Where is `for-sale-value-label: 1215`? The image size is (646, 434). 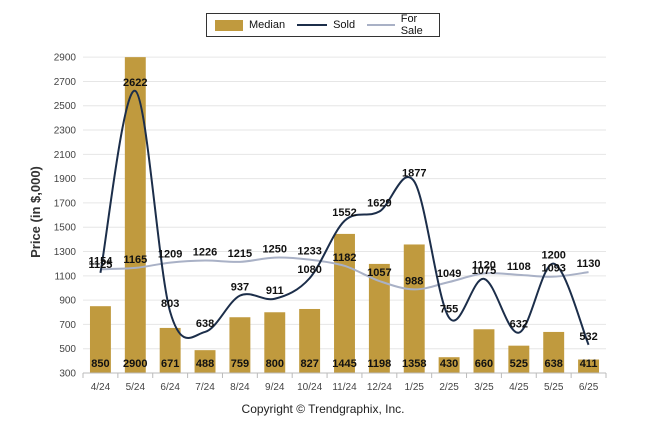
for-sale-value-label: 1215 is located at coordinates (240, 254).